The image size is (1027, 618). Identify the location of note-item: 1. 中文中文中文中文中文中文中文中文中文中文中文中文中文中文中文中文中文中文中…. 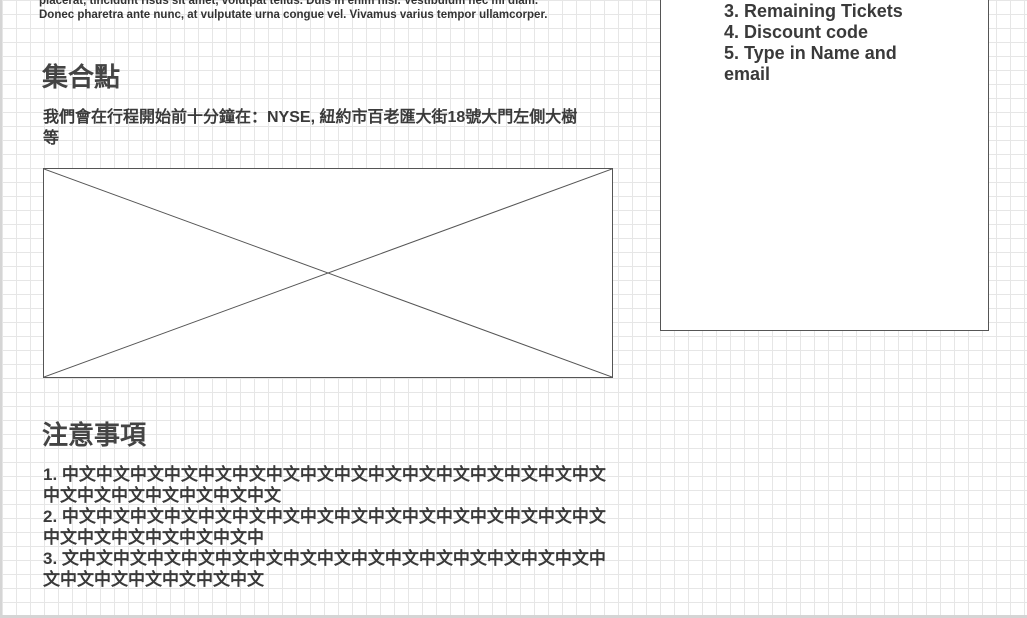
(324, 485).